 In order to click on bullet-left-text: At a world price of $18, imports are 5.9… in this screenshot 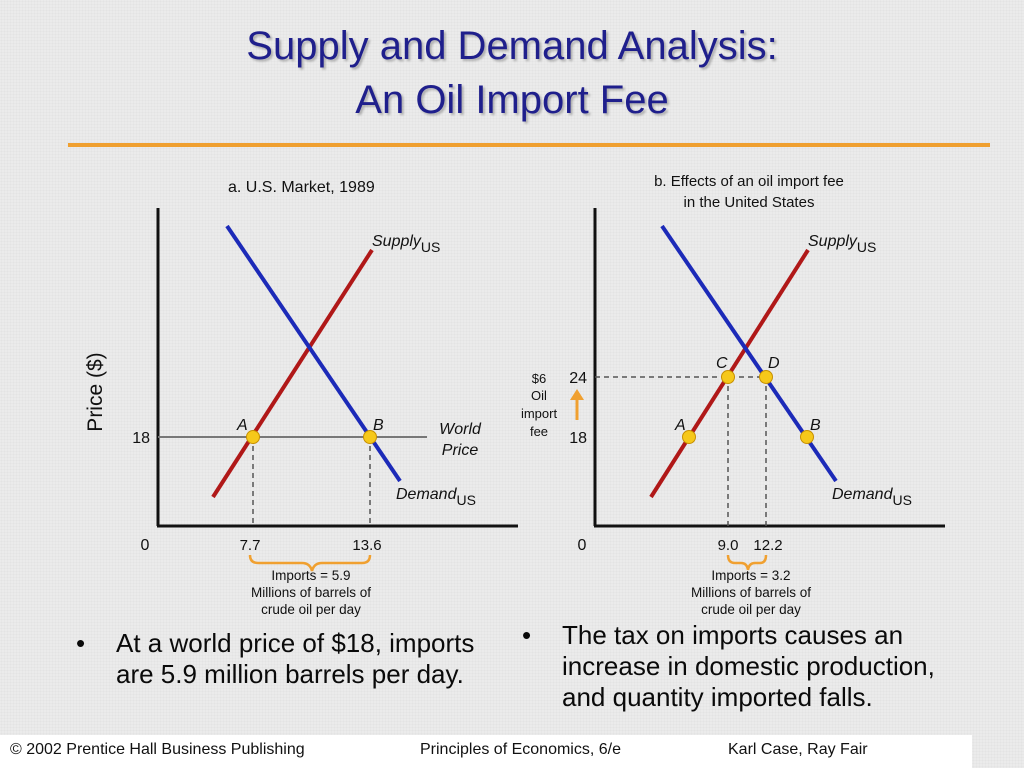, I will do `click(295, 658)`.